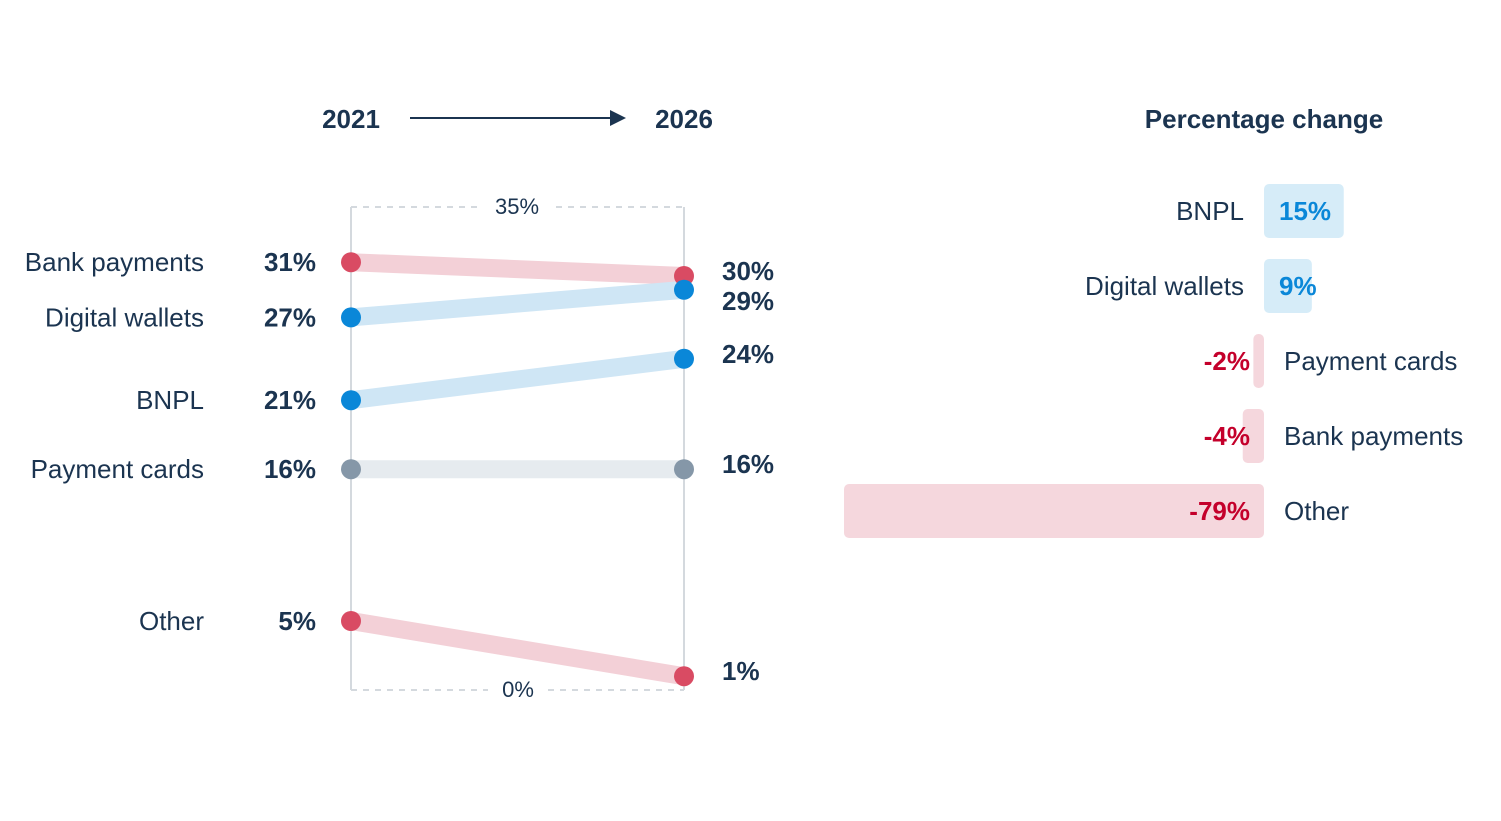 This screenshot has width=1501, height=821. What do you see at coordinates (684, 358) in the screenshot?
I see `slope-dot-end-bnpl` at bounding box center [684, 358].